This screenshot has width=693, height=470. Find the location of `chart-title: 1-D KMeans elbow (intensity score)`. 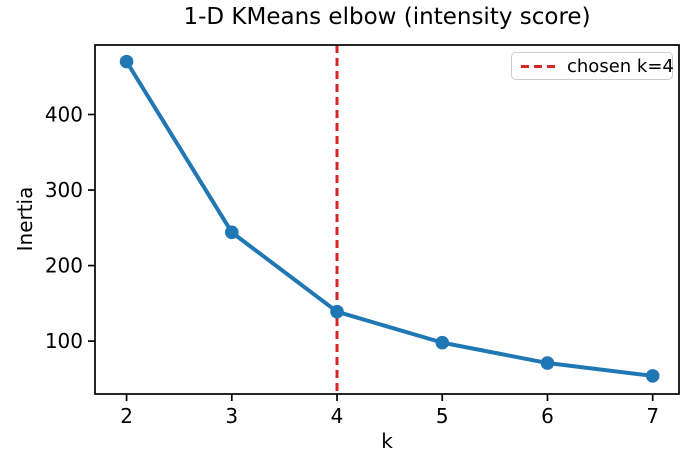

chart-title: 1-D KMeans elbow (intensity score) is located at coordinates (387, 17).